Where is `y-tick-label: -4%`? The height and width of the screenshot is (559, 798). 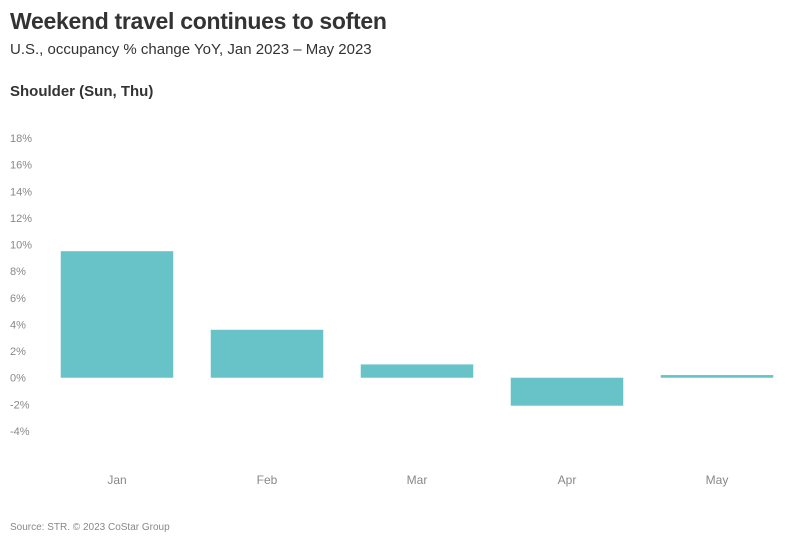 y-tick-label: -4% is located at coordinates (20, 432).